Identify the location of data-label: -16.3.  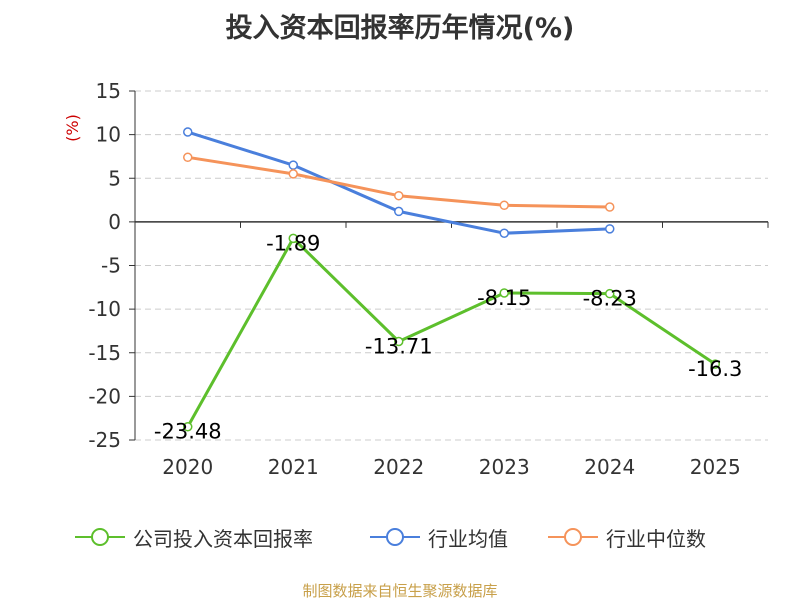
(715, 369).